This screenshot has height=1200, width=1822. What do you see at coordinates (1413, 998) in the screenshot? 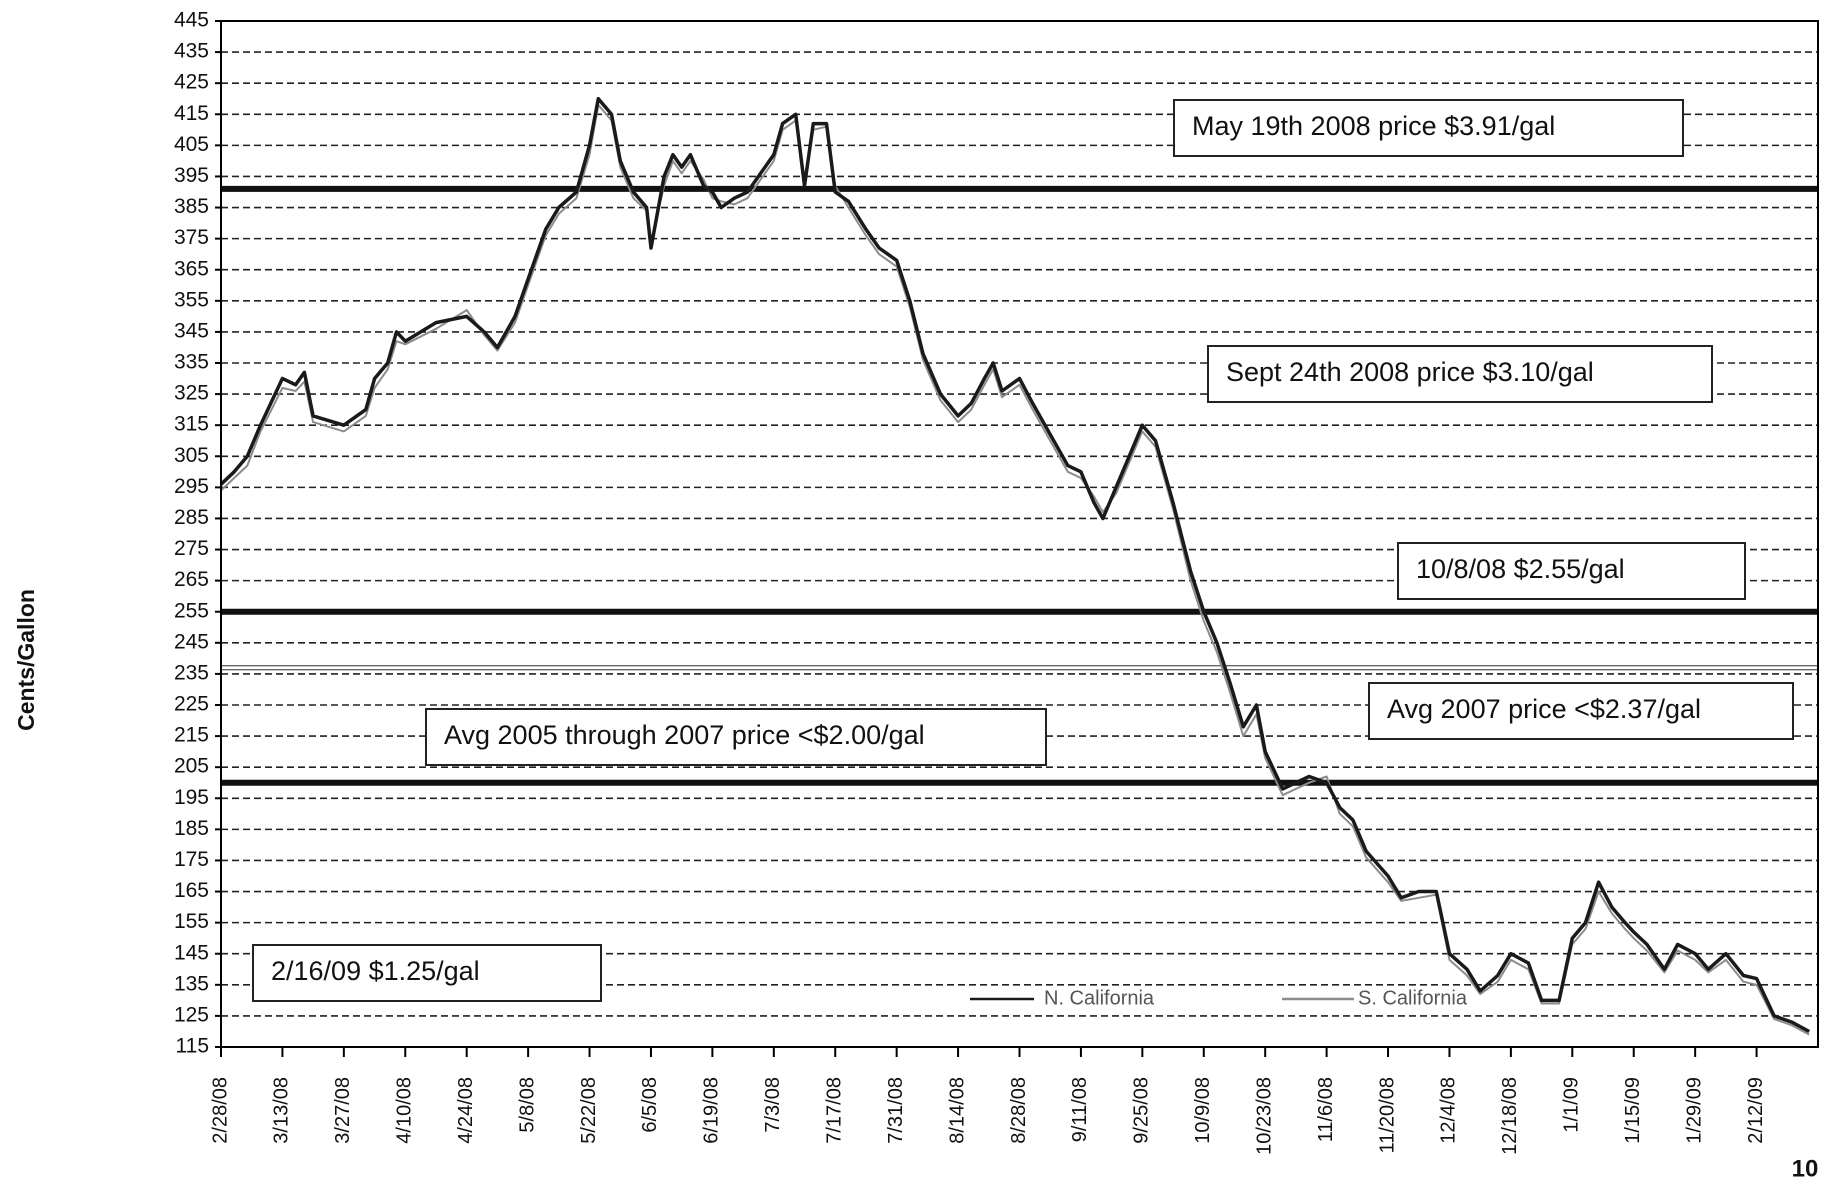
I see `legend-label: S. California` at bounding box center [1413, 998].